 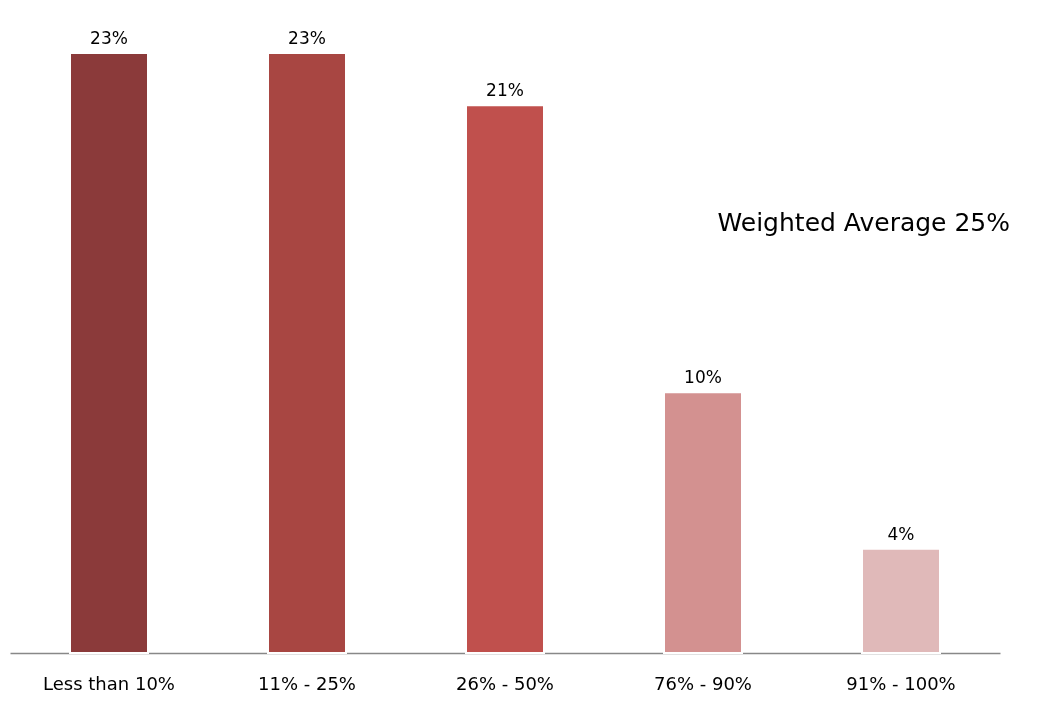 What do you see at coordinates (703, 683) in the screenshot?
I see `x-tick-label: 76% - 90%` at bounding box center [703, 683].